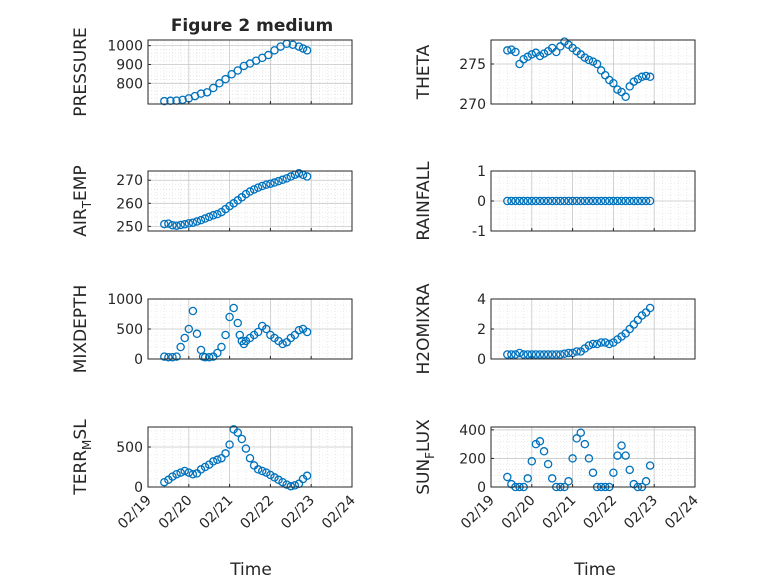 This screenshot has height=583, width=778. What do you see at coordinates (129, 227) in the screenshot?
I see `y-tick-label: 250` at bounding box center [129, 227].